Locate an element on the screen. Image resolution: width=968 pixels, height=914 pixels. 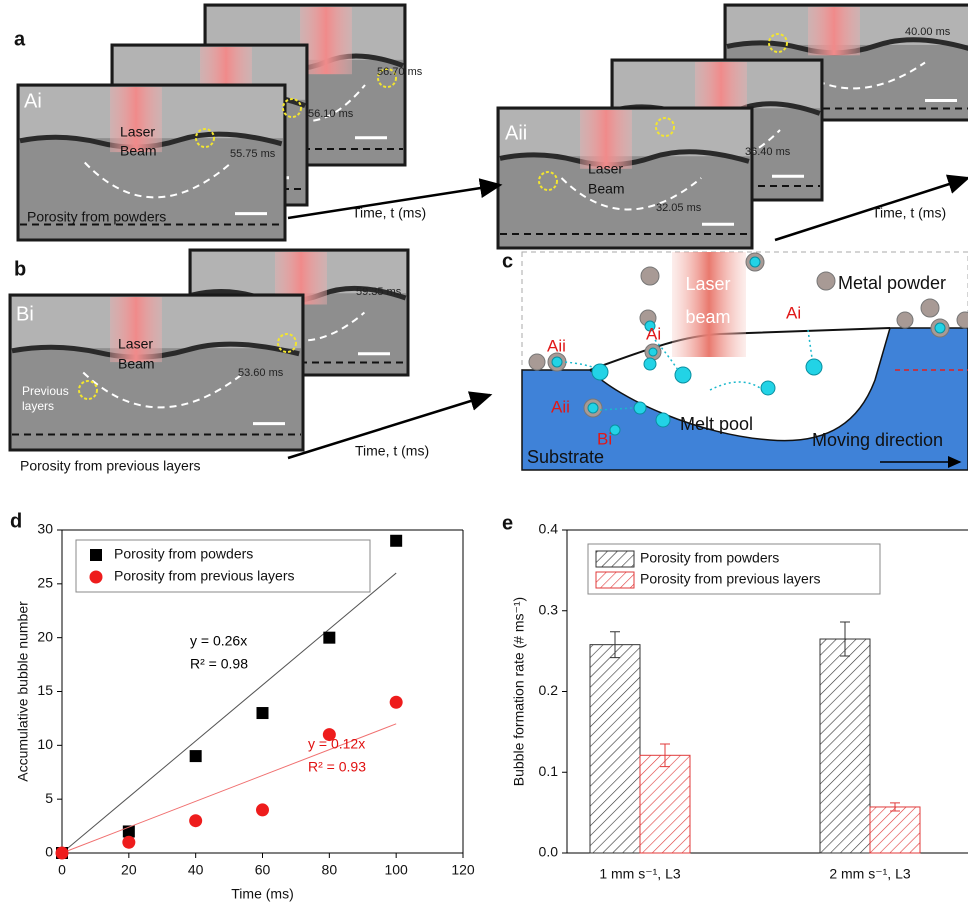
y-tick-label: 0.3 is located at coordinates (549, 609).